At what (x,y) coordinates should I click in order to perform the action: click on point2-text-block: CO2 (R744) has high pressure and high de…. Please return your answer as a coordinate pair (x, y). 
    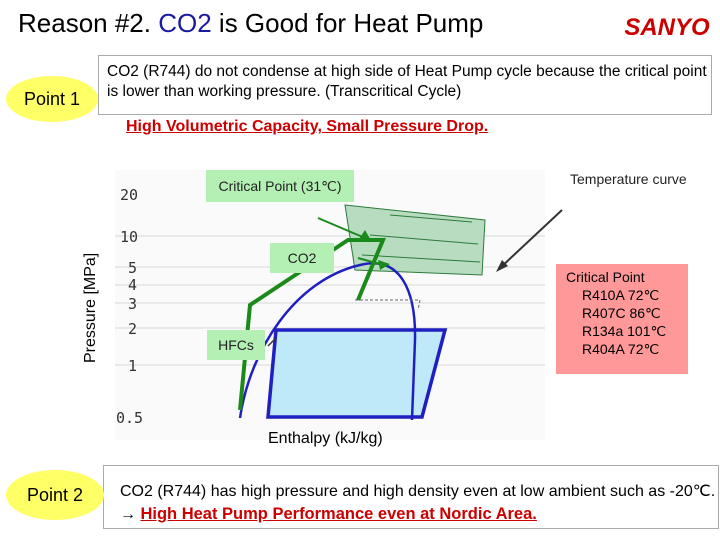
    Looking at the image, I should click on (419, 503).